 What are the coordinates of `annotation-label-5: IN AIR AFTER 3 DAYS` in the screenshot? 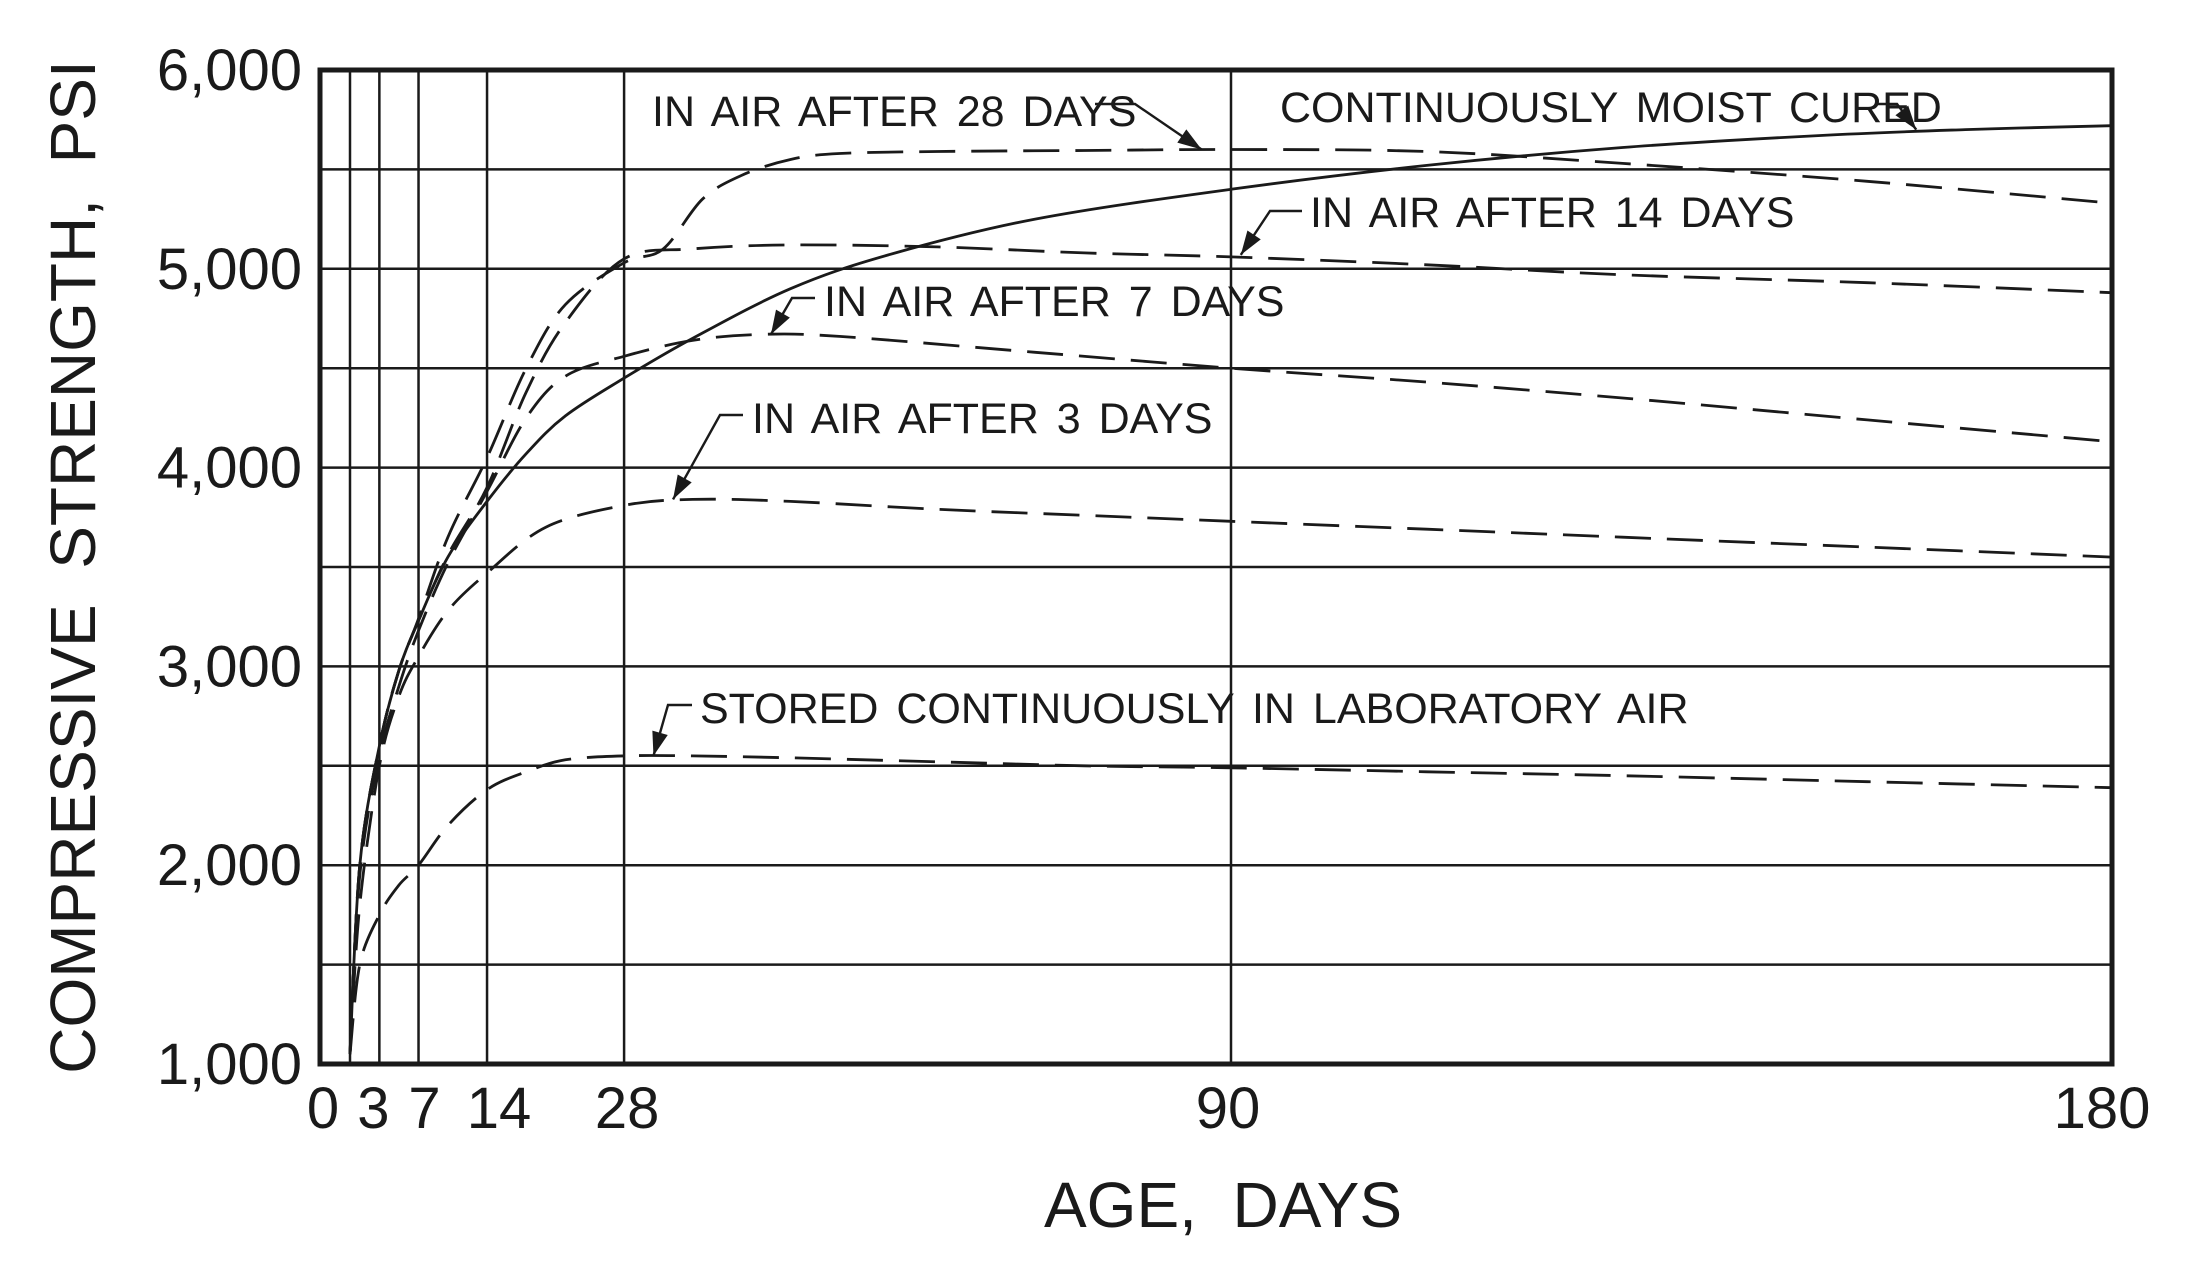 It's located at (982, 419).